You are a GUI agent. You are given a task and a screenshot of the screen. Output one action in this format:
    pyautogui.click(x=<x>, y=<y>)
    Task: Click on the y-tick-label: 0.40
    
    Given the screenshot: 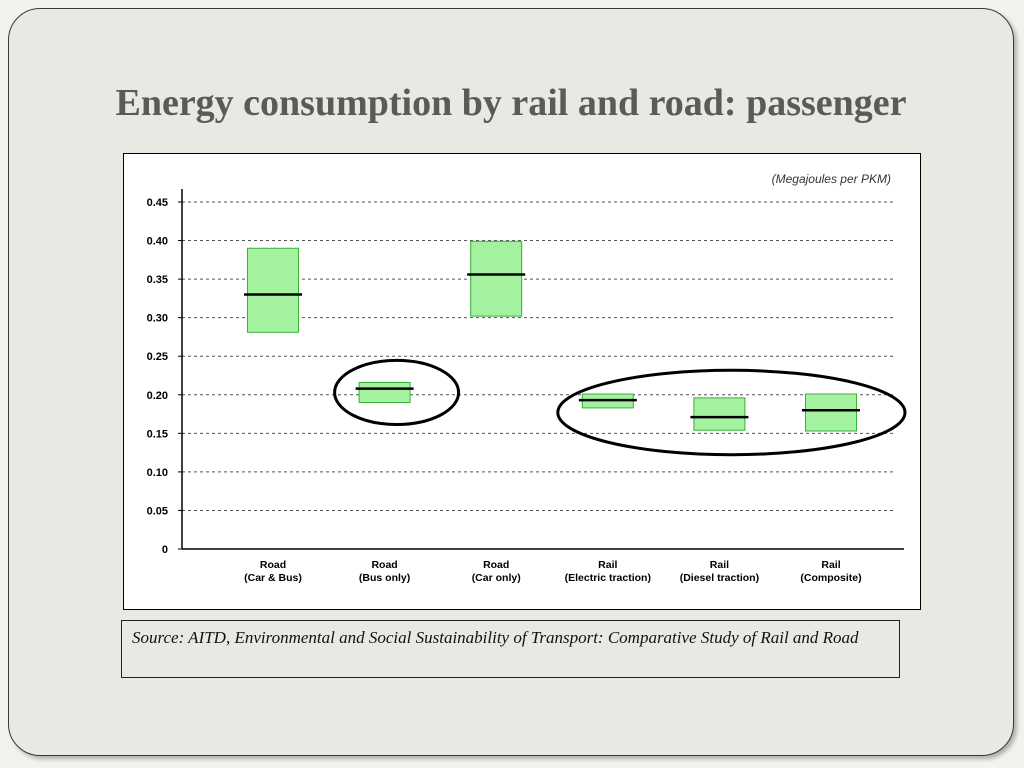 What is the action you would take?
    pyautogui.click(x=157, y=242)
    